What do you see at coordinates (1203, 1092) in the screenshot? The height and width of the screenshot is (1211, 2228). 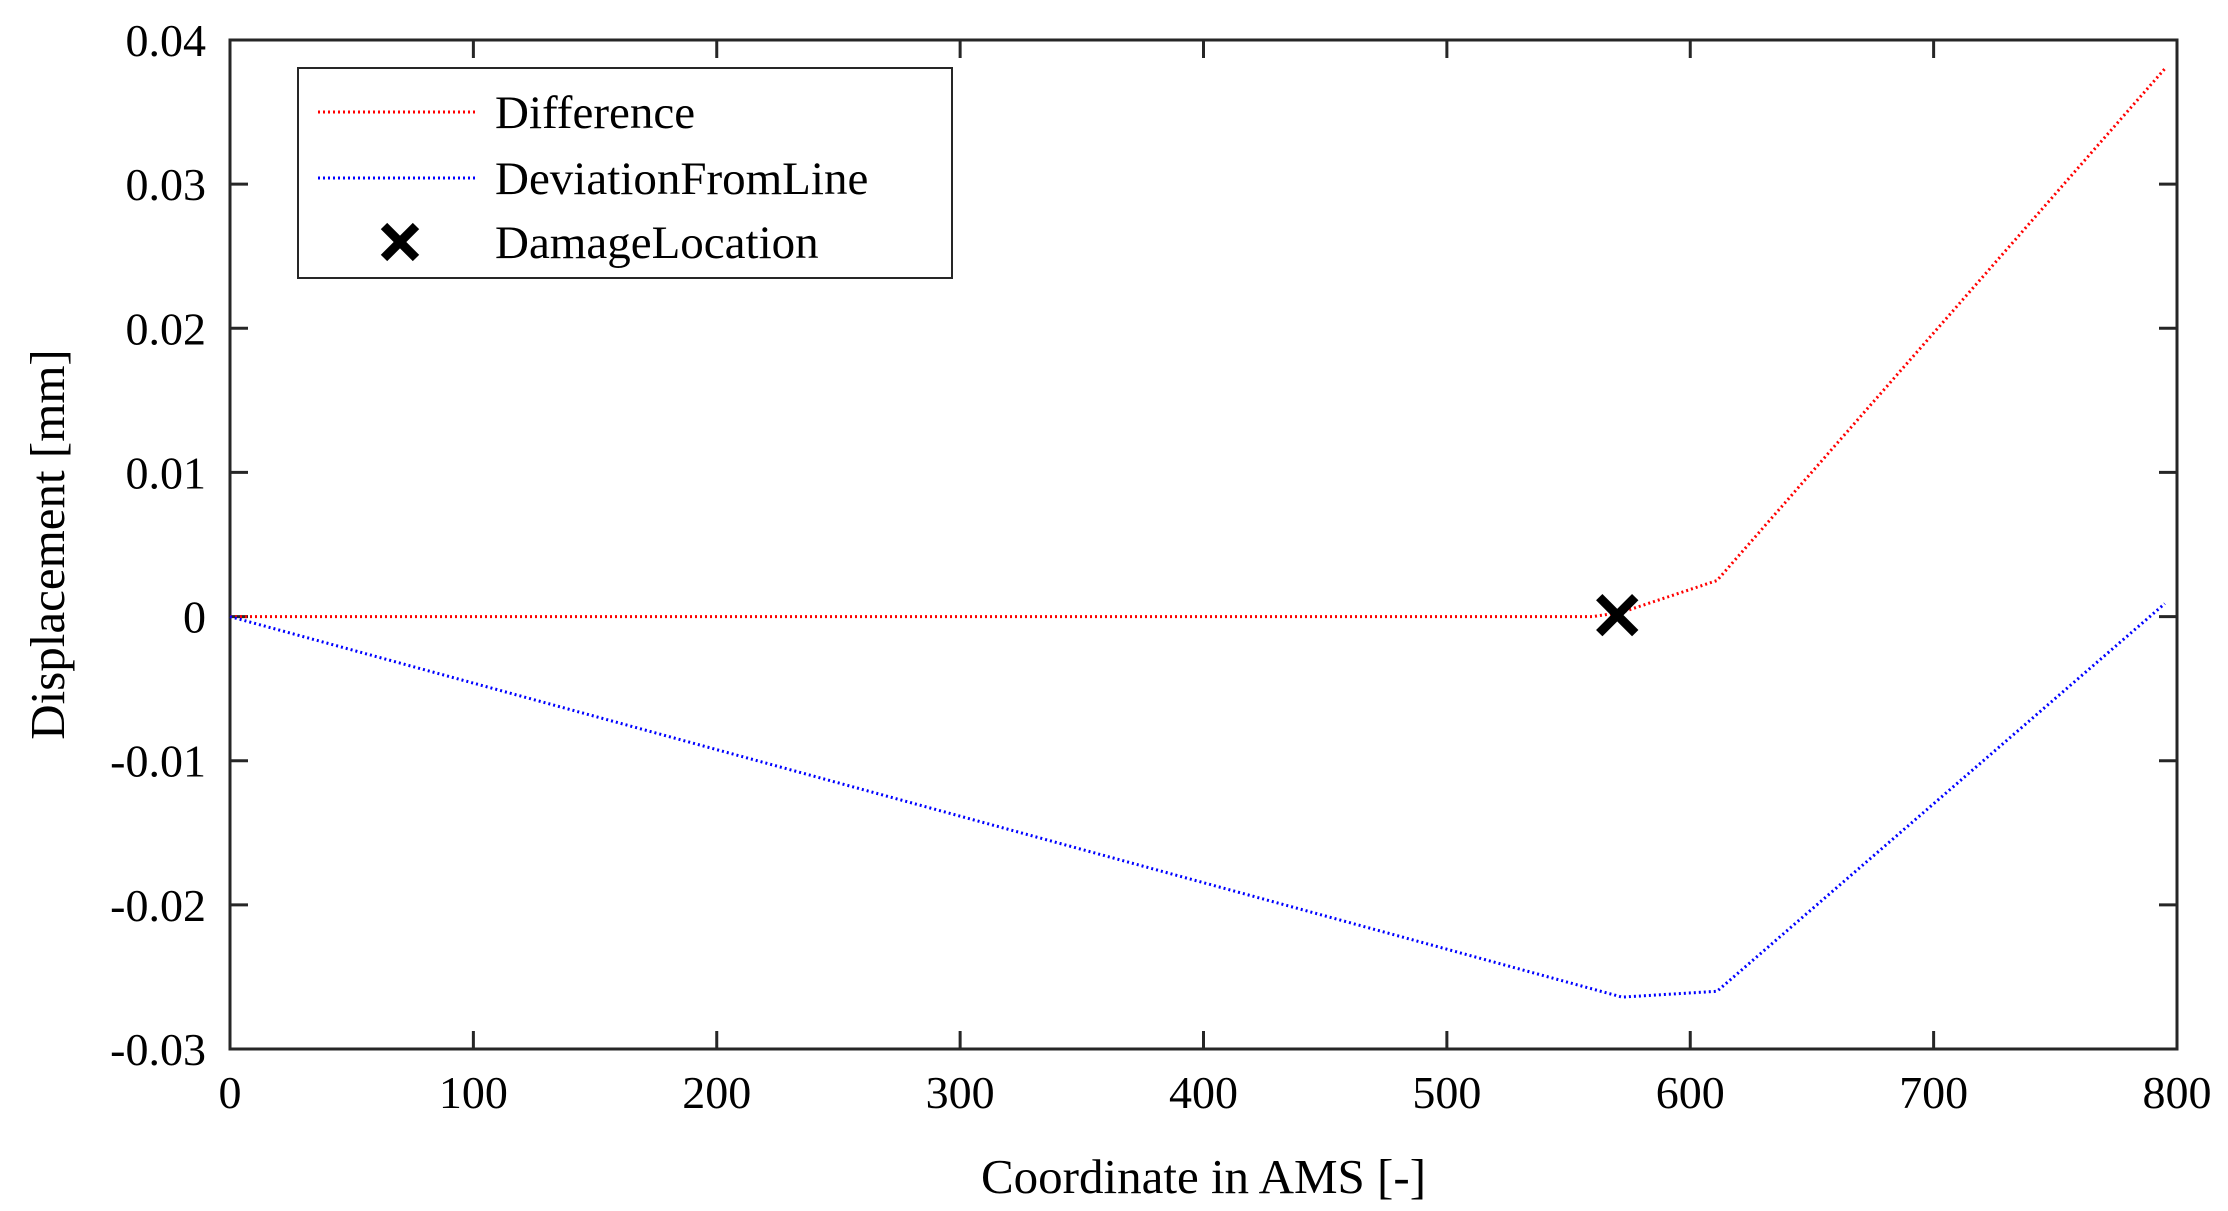 I see `x-tick-label: 400` at bounding box center [1203, 1092].